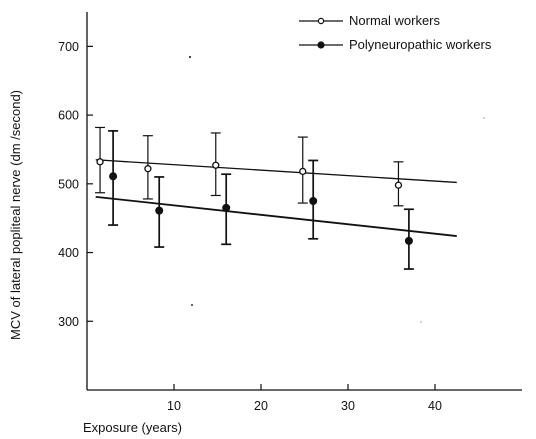 The height and width of the screenshot is (439, 536). I want to click on legend-label-normal: Normal workers, so click(395, 20).